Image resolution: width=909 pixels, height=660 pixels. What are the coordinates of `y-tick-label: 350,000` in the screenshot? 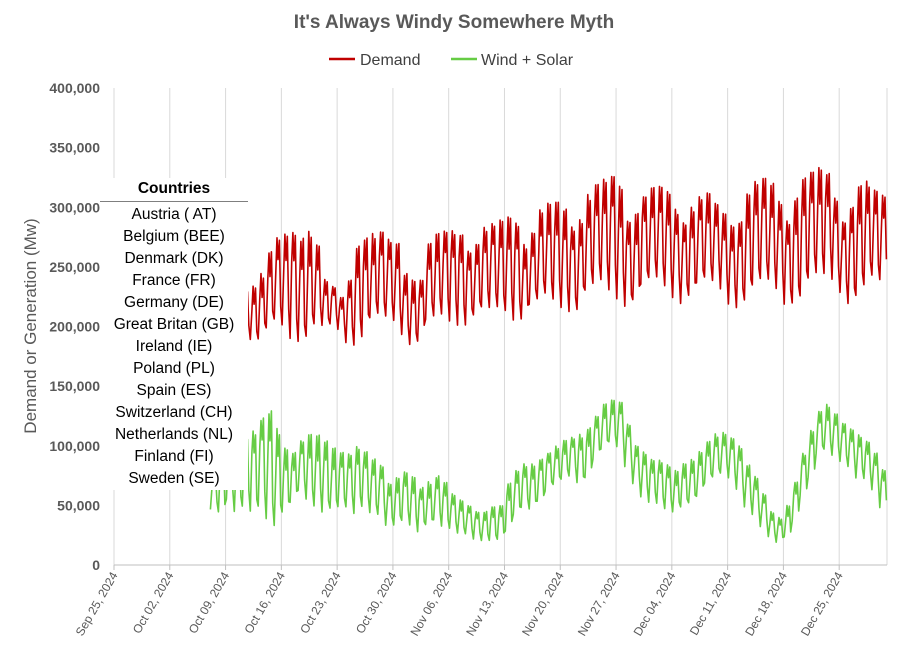 It's located at (74, 148).